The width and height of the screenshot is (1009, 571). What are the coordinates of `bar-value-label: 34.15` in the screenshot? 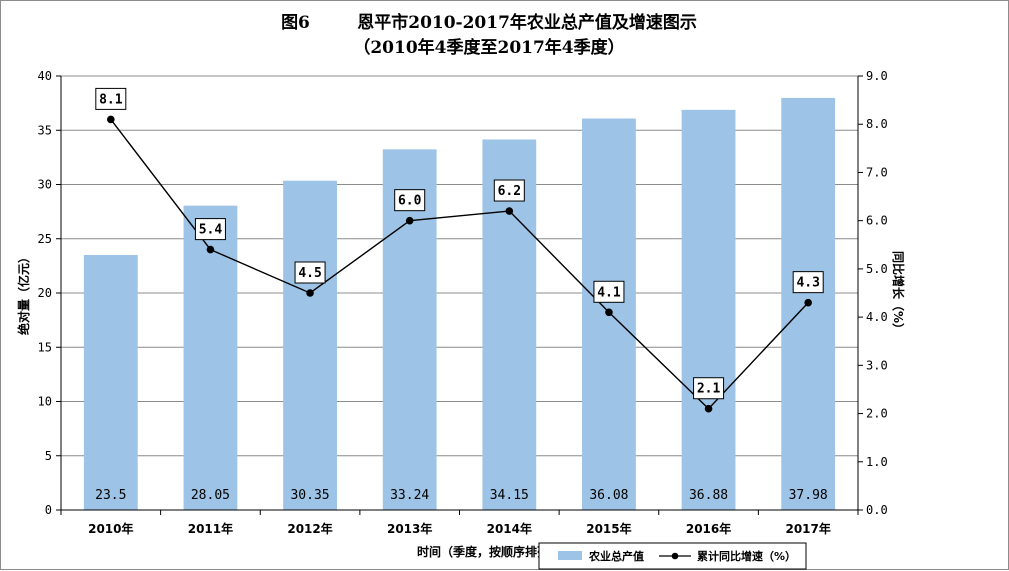 It's located at (509, 495).